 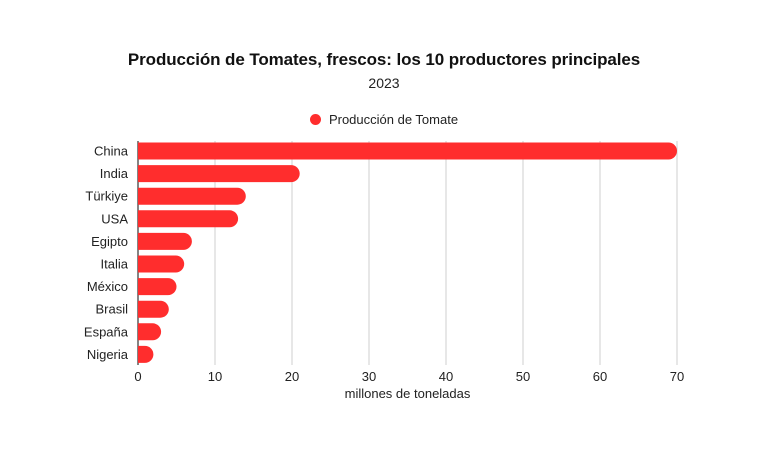 What do you see at coordinates (292, 376) in the screenshot?
I see `x-tick-label: 20` at bounding box center [292, 376].